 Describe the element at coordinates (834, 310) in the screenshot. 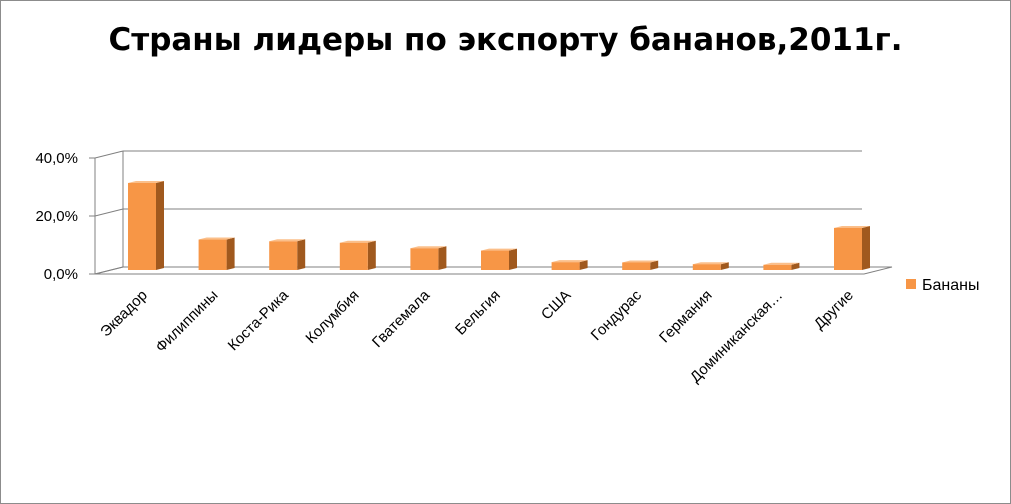

I see `x-tick-label: Другие` at that location.